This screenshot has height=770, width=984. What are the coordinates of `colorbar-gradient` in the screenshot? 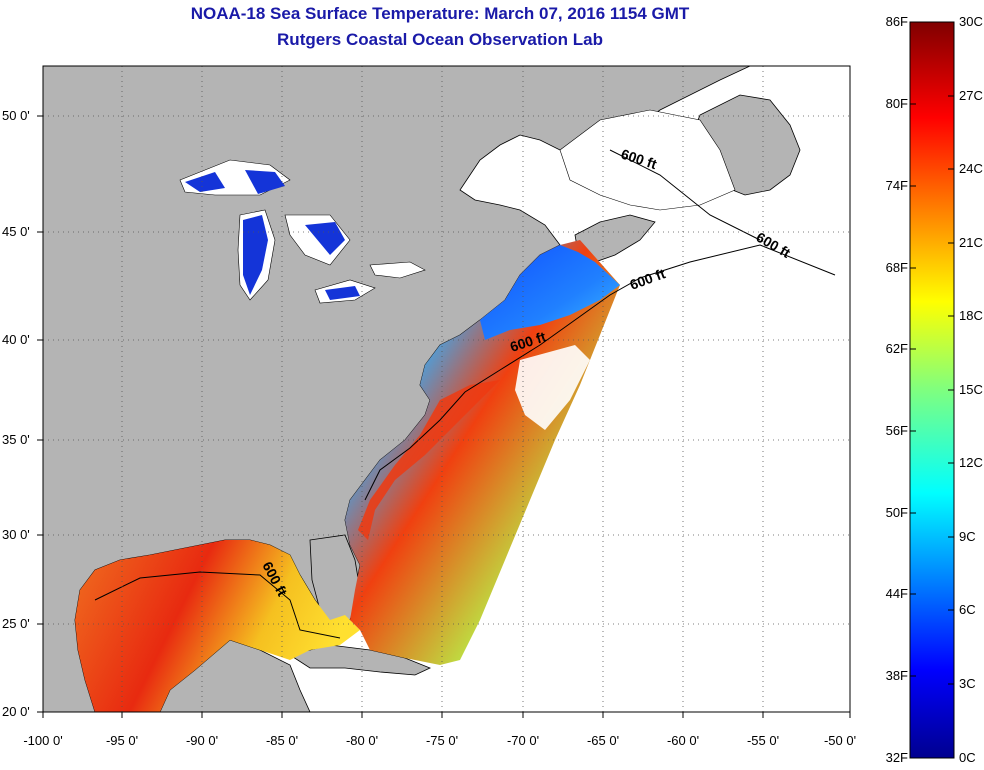 It's located at (932, 390).